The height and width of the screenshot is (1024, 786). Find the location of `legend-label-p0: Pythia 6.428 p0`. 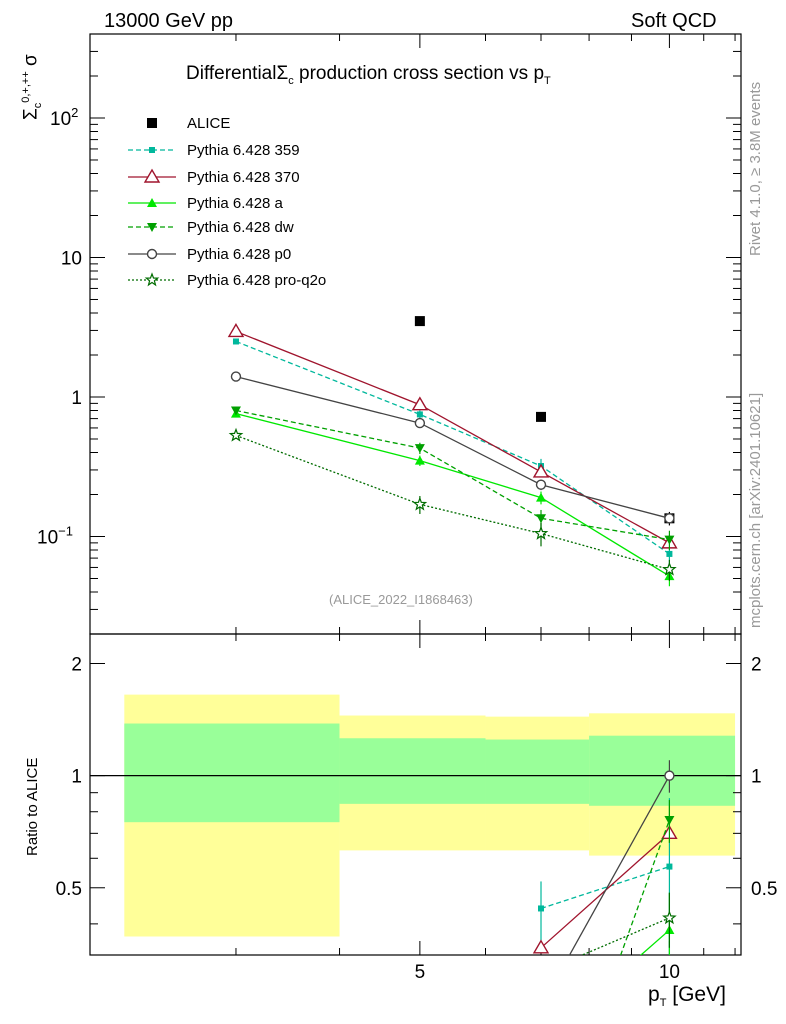

legend-label-p0: Pythia 6.428 p0 is located at coordinates (239, 254).